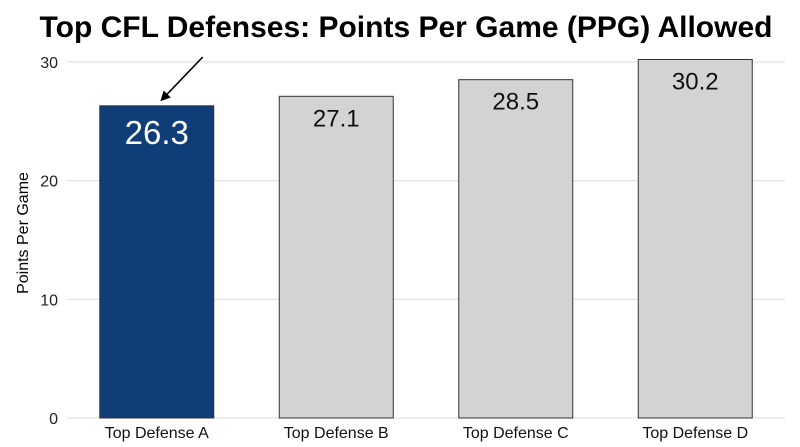  I want to click on x-category-label: Top Defense D, so click(695, 433).